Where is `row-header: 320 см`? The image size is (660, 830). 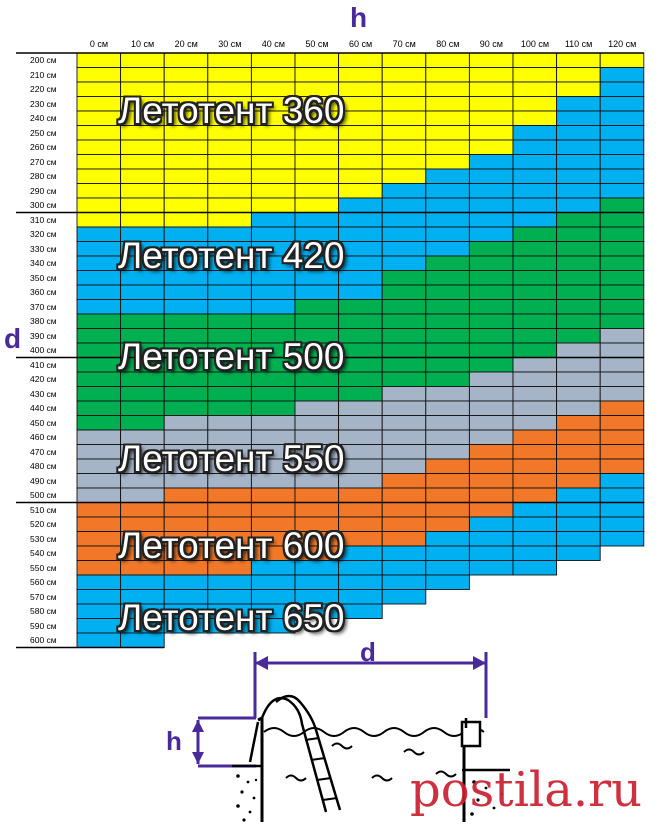 row-header: 320 см is located at coordinates (43, 234).